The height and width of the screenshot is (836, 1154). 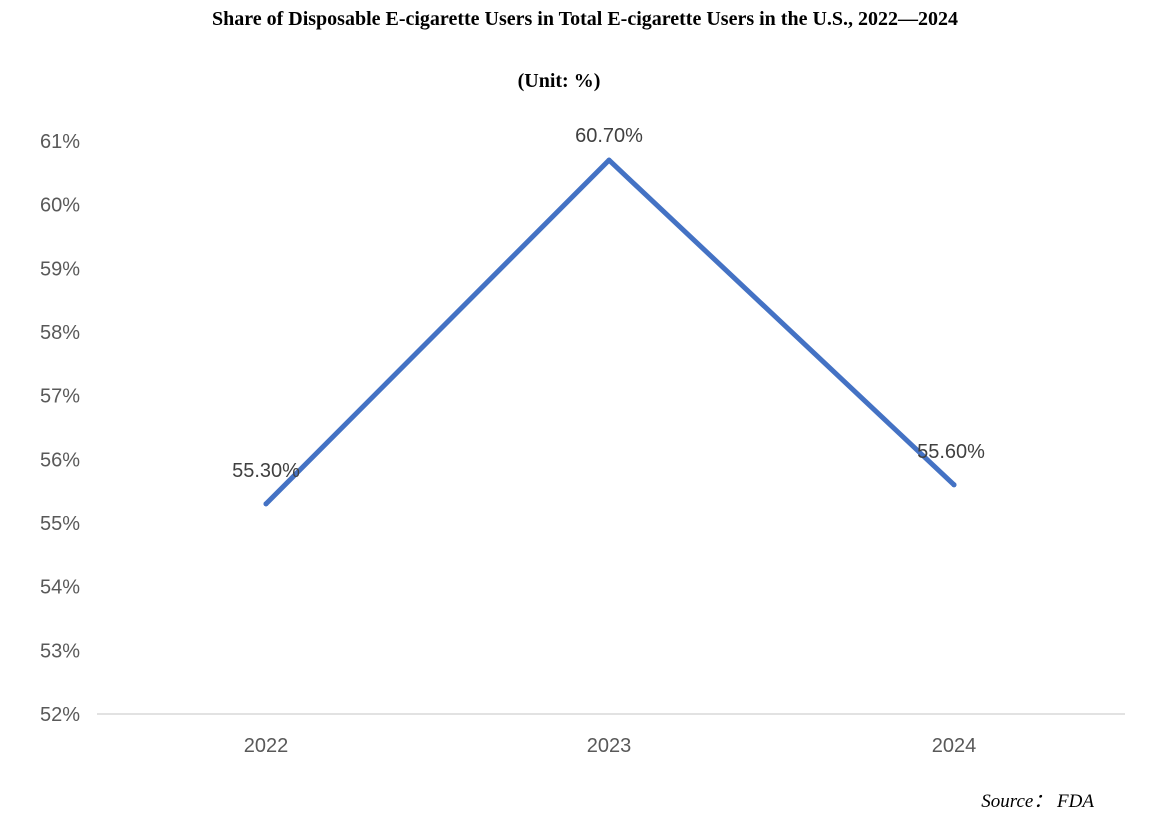 What do you see at coordinates (609, 136) in the screenshot?
I see `data-label: 60.70%` at bounding box center [609, 136].